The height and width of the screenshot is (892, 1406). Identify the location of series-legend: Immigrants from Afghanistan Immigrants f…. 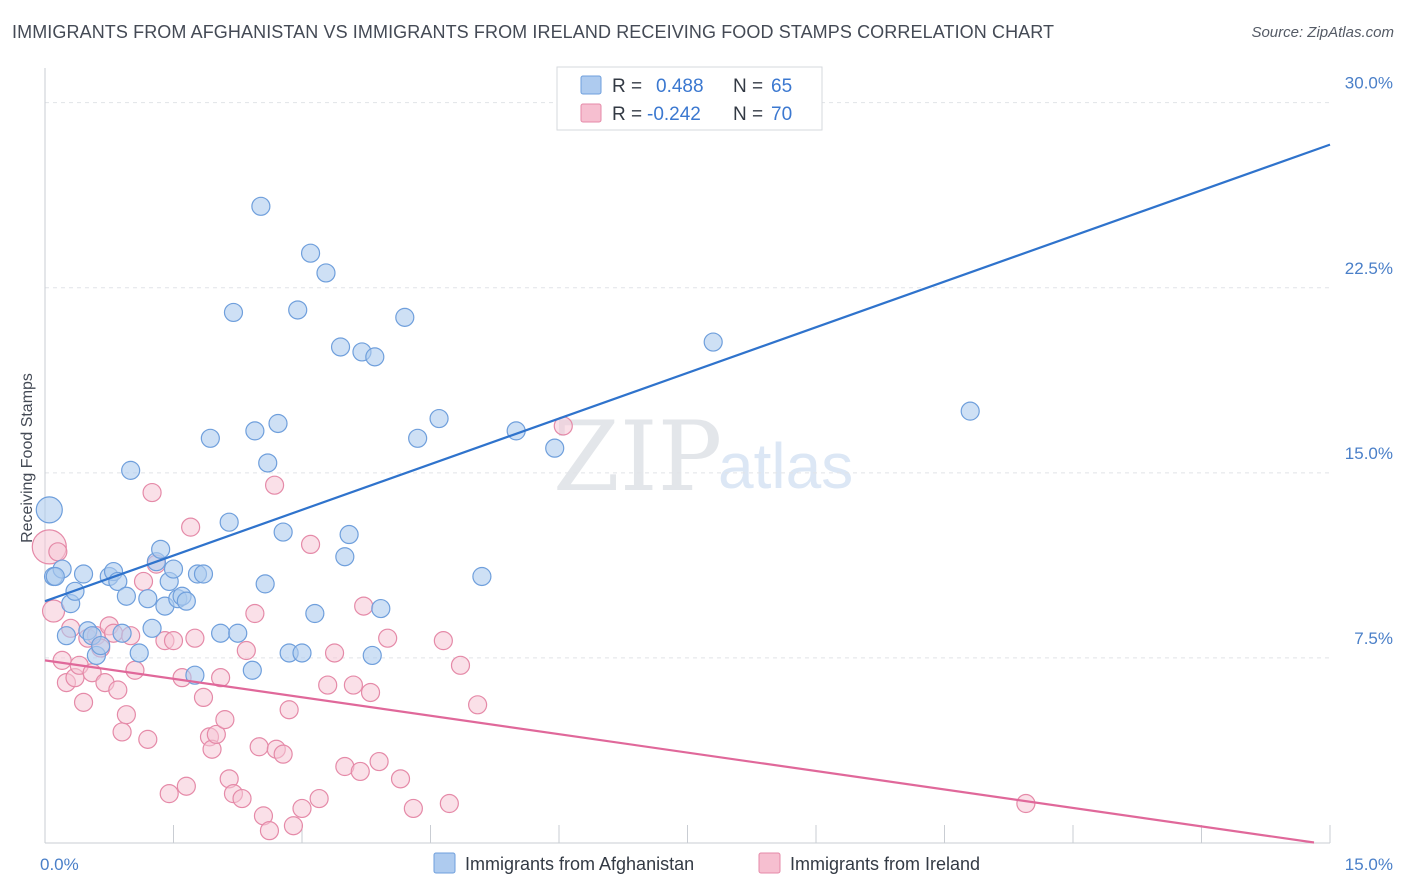
(706, 863).